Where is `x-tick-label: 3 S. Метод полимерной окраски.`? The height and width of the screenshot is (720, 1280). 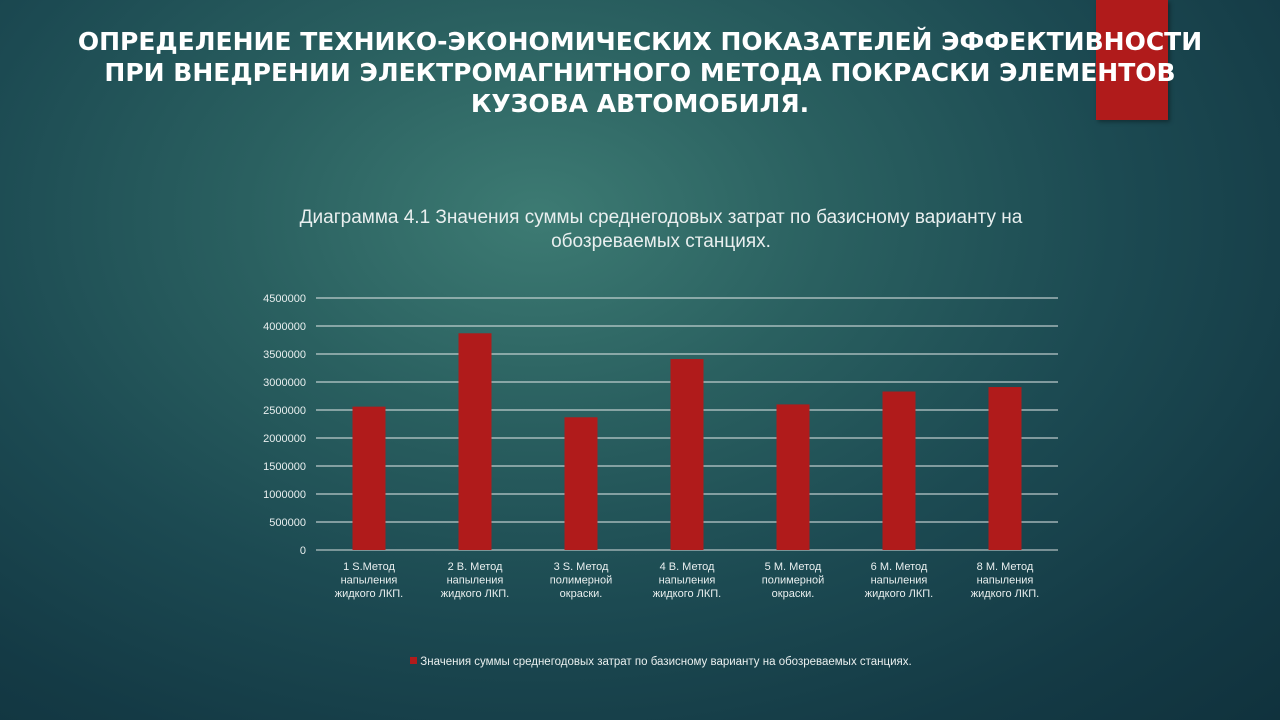
x-tick-label: 3 S. Метод полимерной окраски. is located at coordinates (581, 580).